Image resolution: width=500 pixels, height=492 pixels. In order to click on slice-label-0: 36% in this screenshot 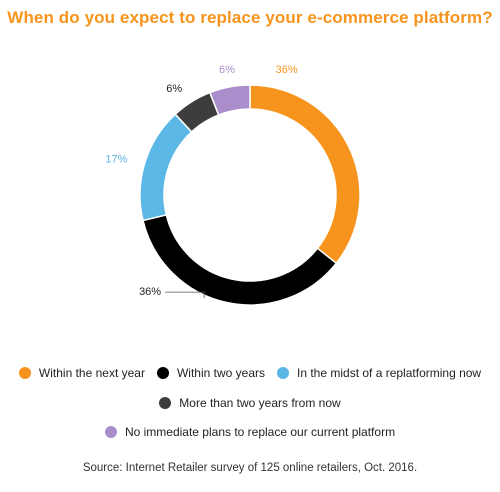, I will do `click(287, 70)`.